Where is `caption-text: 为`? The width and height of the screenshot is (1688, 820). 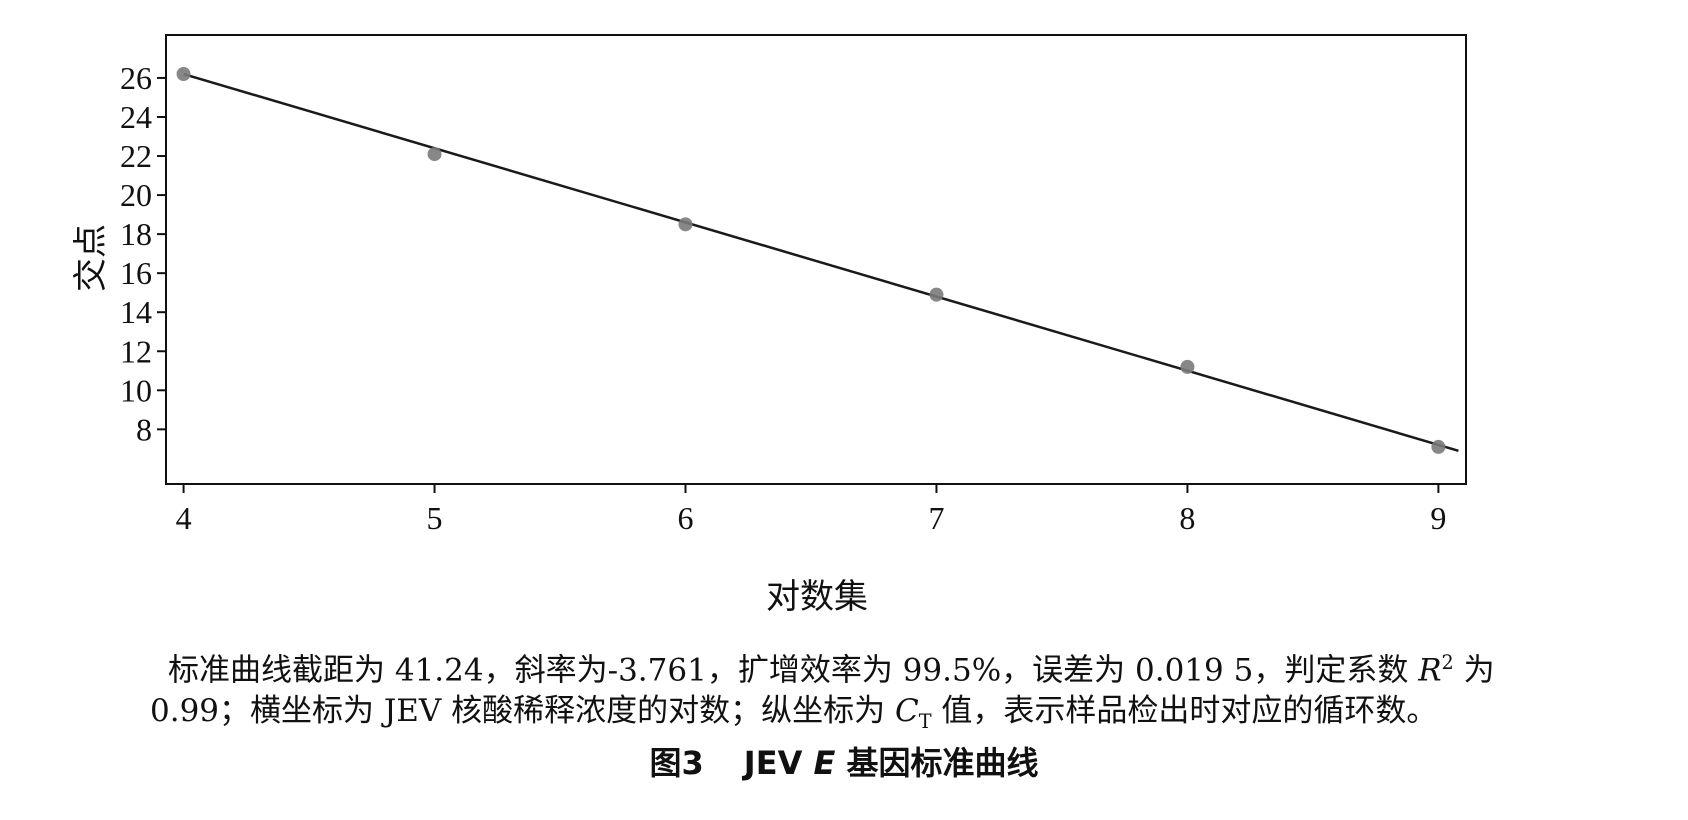
caption-text: 为 is located at coordinates (1474, 670).